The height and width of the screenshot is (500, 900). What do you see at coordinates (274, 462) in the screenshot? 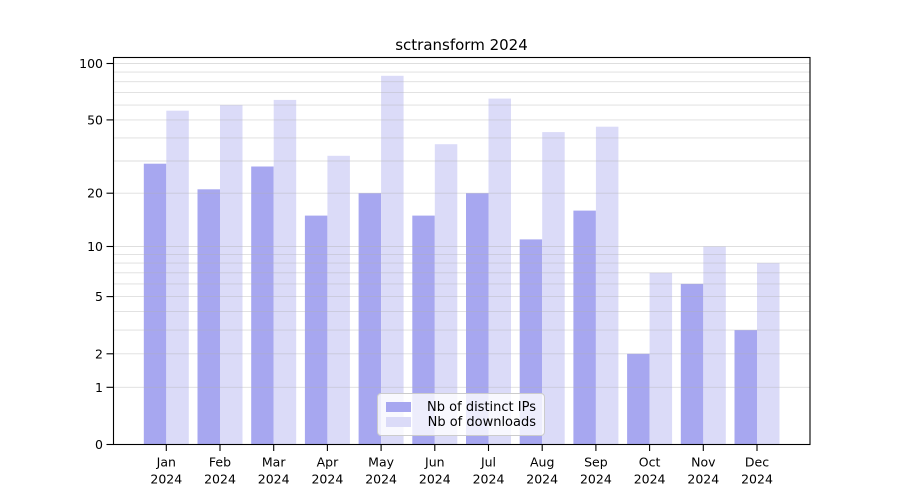
I see `x-tick-label-month: Mar` at bounding box center [274, 462].